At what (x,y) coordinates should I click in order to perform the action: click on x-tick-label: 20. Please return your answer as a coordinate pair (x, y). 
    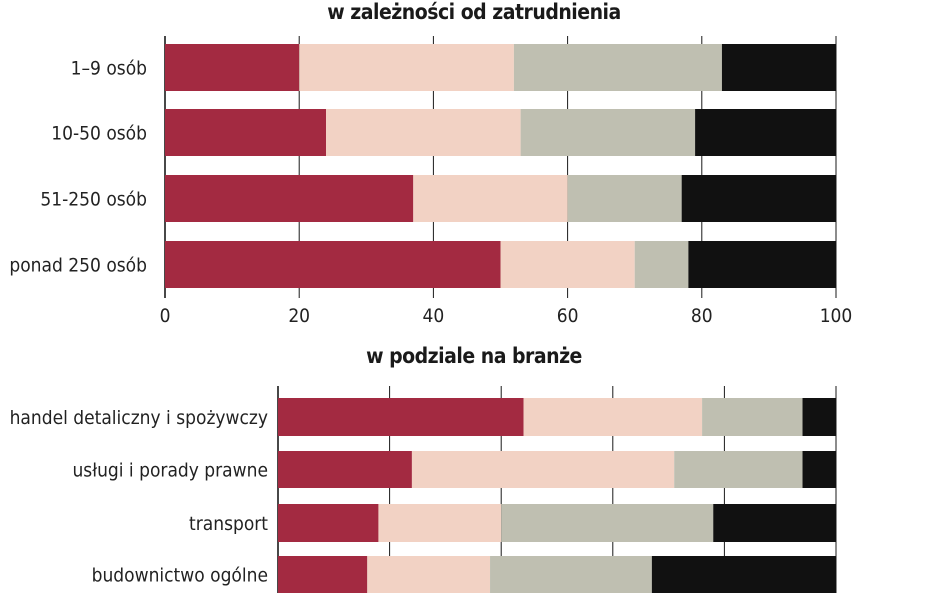
    Looking at the image, I should click on (299, 316).